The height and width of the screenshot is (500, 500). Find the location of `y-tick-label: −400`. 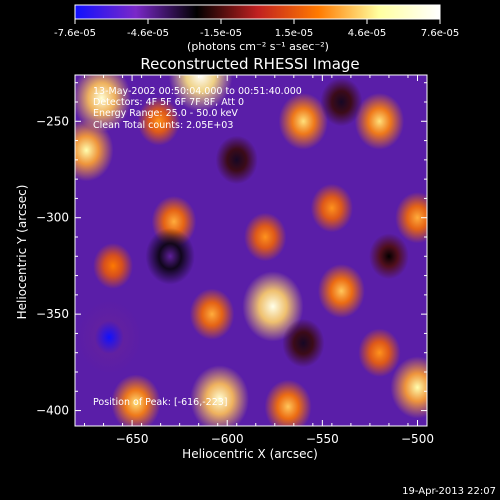

y-tick-label: −400 is located at coordinates (52, 411).